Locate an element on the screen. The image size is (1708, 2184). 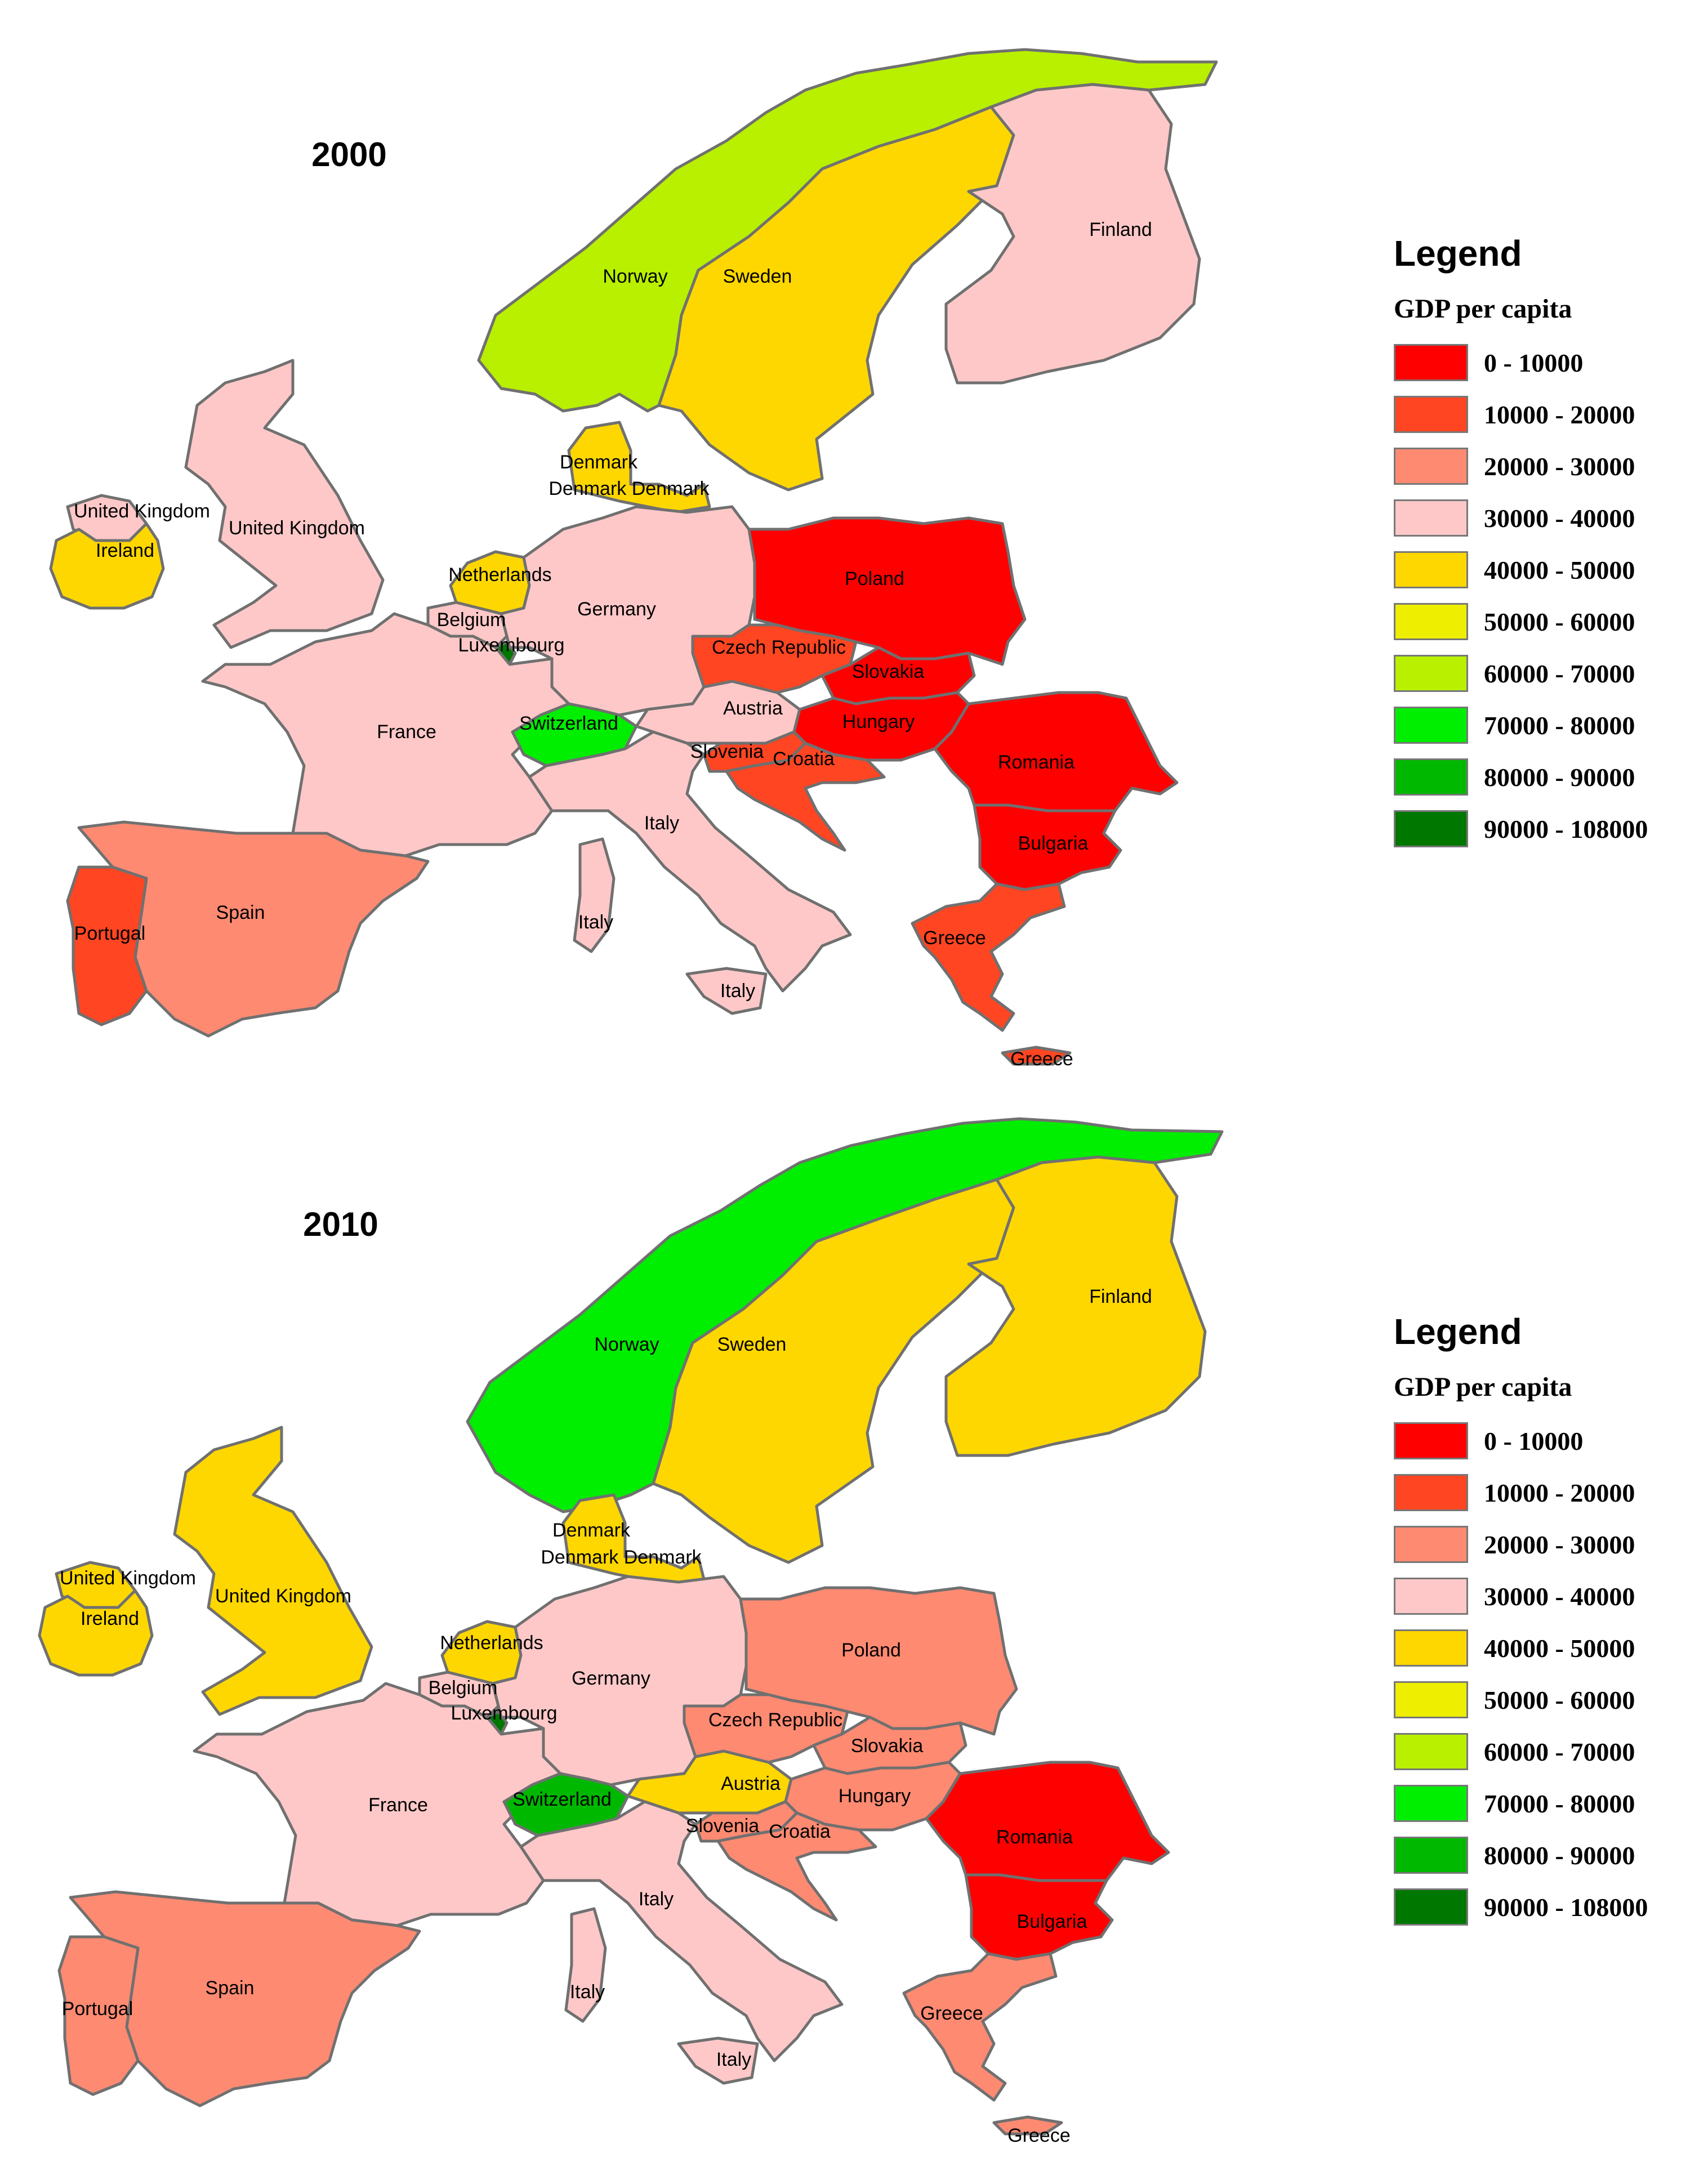
legend-item: 60000 - 70000 is located at coordinates (1546, 1751).